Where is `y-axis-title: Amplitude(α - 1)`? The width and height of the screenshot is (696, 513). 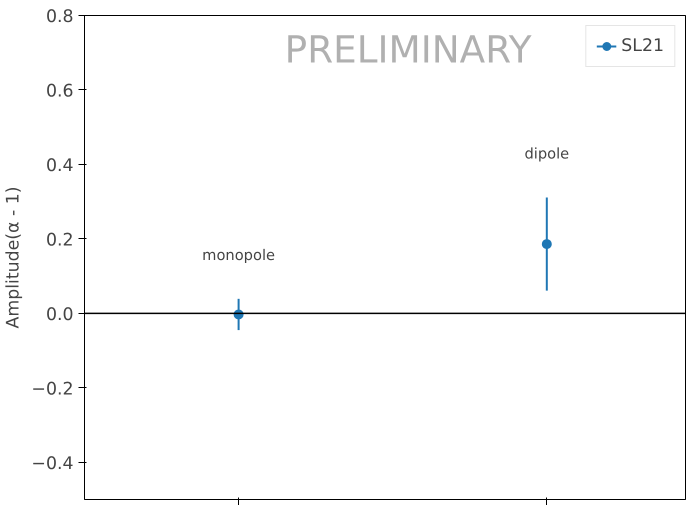
y-axis-title: Amplitude(α - 1) is located at coordinates (13, 257).